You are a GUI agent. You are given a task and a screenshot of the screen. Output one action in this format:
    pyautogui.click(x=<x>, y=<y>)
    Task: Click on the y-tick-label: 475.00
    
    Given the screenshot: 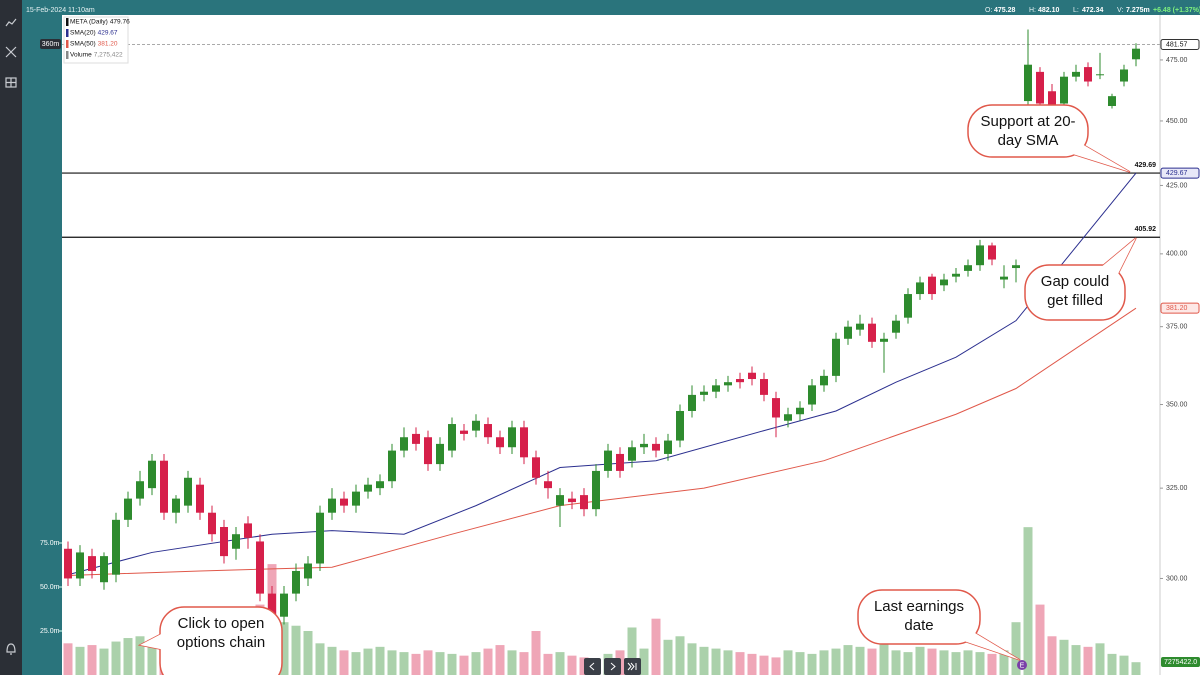 What is the action you would take?
    pyautogui.click(x=1177, y=60)
    